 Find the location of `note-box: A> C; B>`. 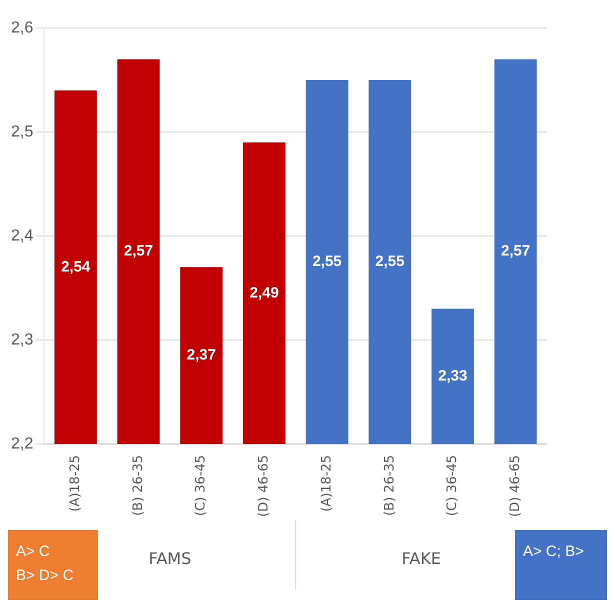

note-box: A> C; B> is located at coordinates (561, 565).